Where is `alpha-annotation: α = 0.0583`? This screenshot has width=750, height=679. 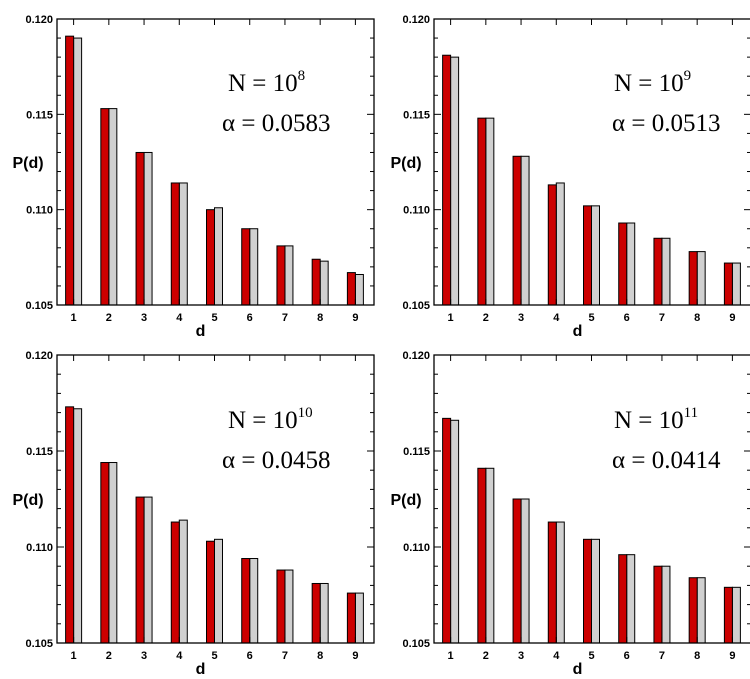 alpha-annotation: α = 0.0583 is located at coordinates (276, 123).